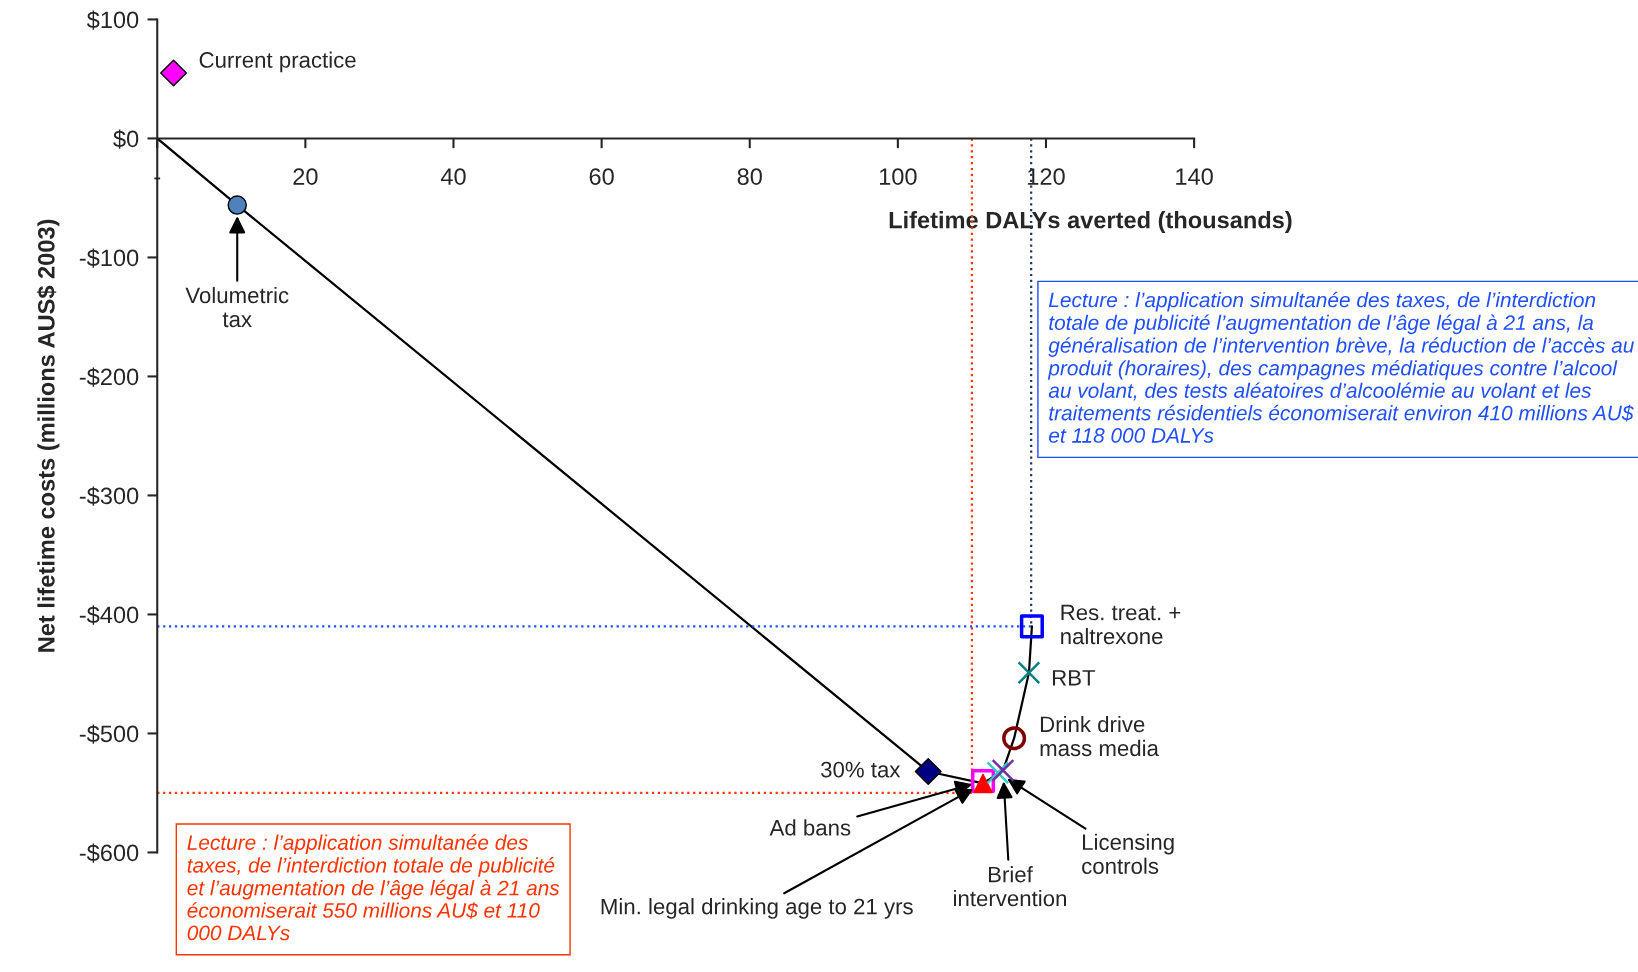 This screenshot has height=972, width=1638. I want to click on series-label: RBT, so click(1074, 678).